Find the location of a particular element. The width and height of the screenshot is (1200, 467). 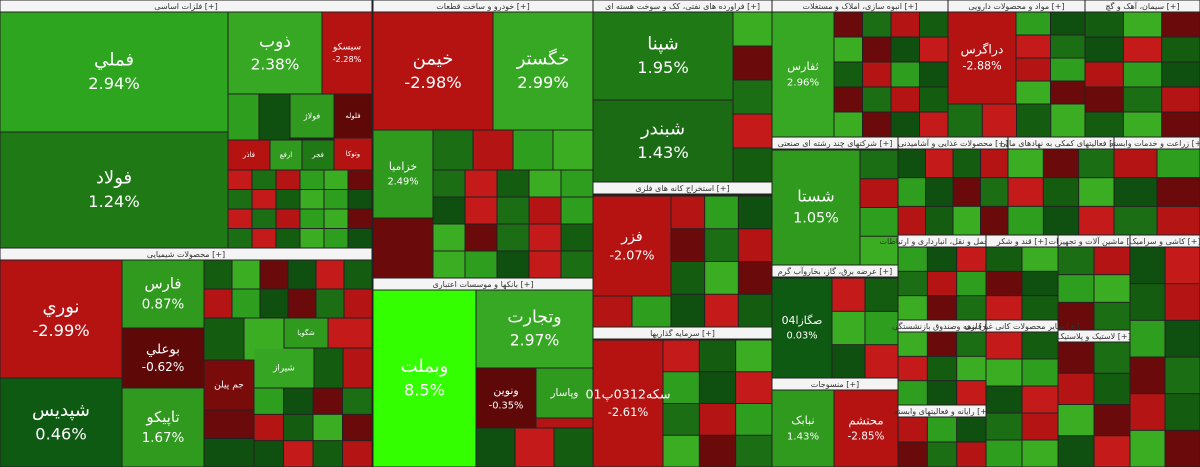

sector-title: محصولات غذایی و آشامیدنی [+] is located at coordinates (953, 143).